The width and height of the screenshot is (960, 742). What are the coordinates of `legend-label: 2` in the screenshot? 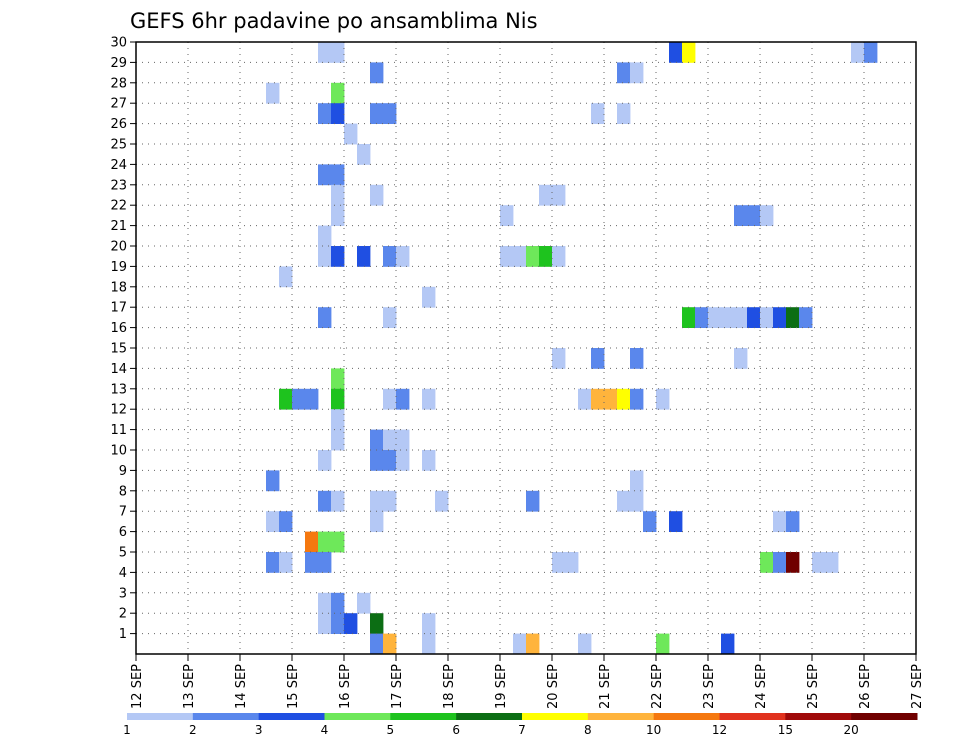 It's located at (193, 730).